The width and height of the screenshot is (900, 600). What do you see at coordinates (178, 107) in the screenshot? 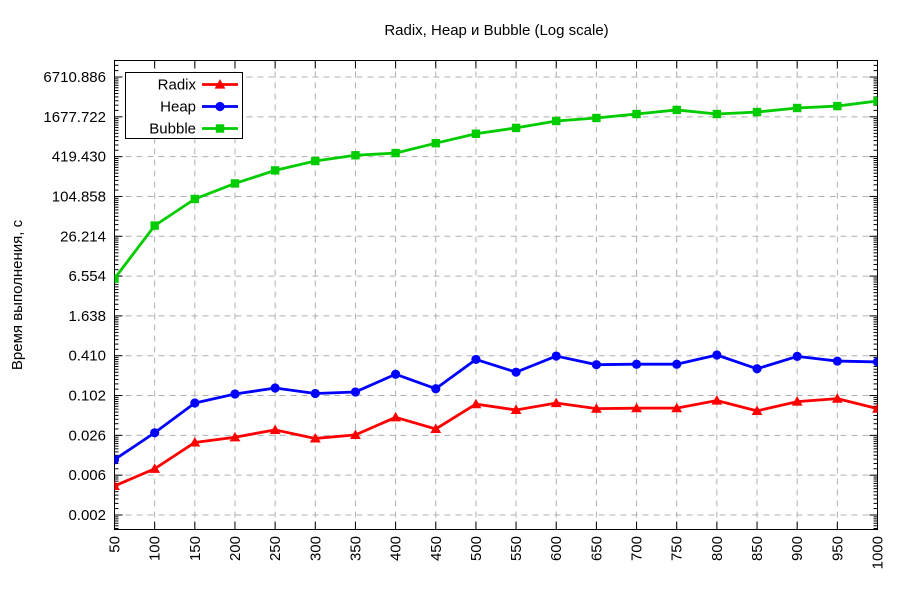
I see `svg-text: Heap` at bounding box center [178, 107].